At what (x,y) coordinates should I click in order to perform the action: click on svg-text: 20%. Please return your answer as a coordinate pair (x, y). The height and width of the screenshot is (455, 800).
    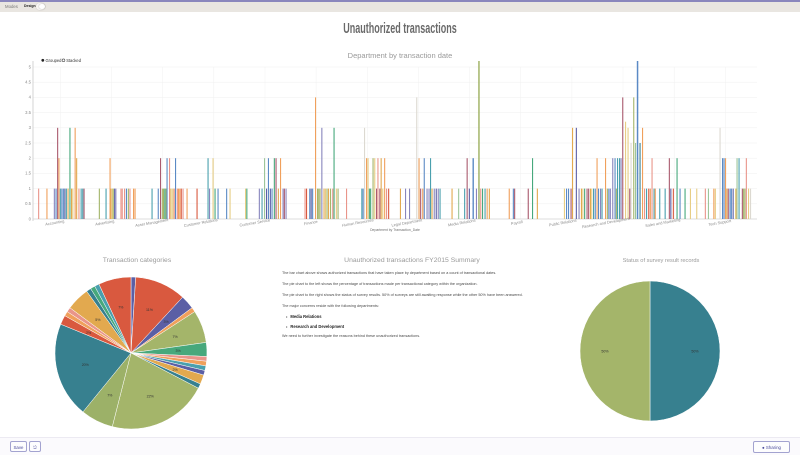
    Looking at the image, I should click on (86, 365).